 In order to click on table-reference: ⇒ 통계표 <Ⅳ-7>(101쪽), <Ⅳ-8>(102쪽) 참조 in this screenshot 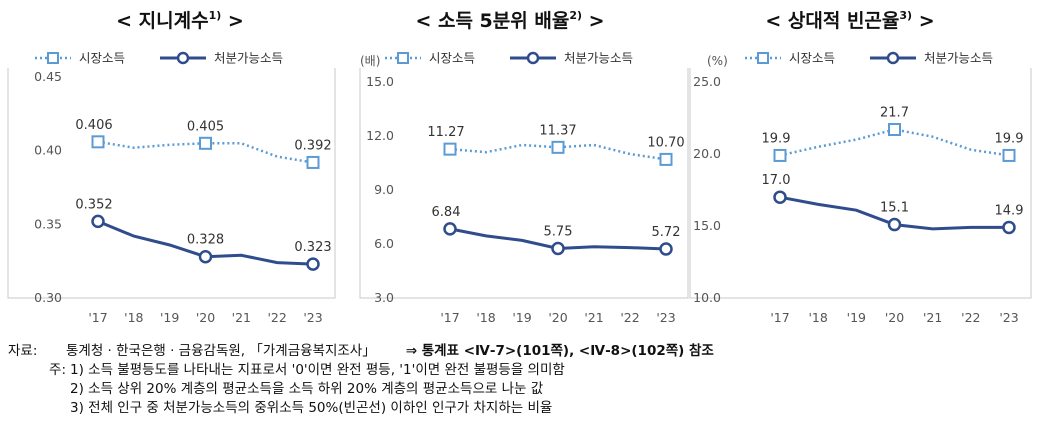, I will do `click(559, 351)`.